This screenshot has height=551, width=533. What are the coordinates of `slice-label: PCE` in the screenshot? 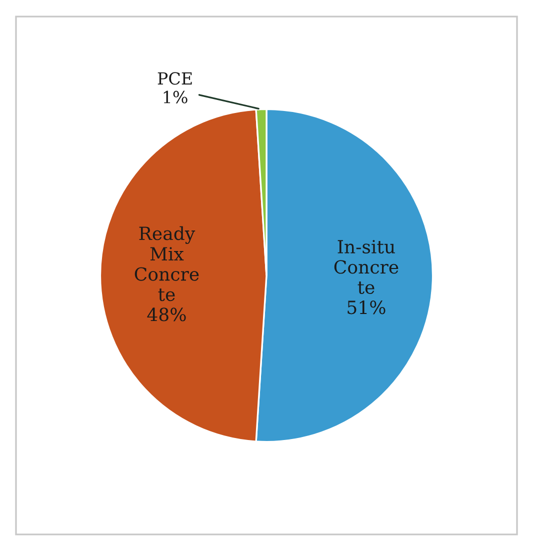 It's located at (175, 78).